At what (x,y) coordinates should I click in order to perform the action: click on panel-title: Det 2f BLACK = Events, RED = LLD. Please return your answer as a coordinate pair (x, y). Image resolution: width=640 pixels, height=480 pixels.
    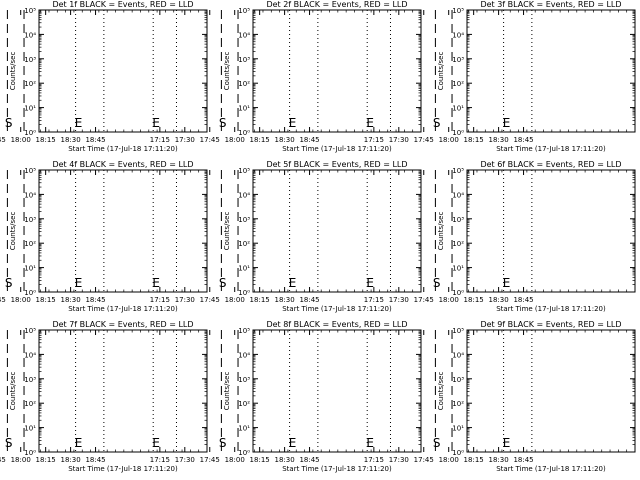
    Looking at the image, I should click on (336, 4).